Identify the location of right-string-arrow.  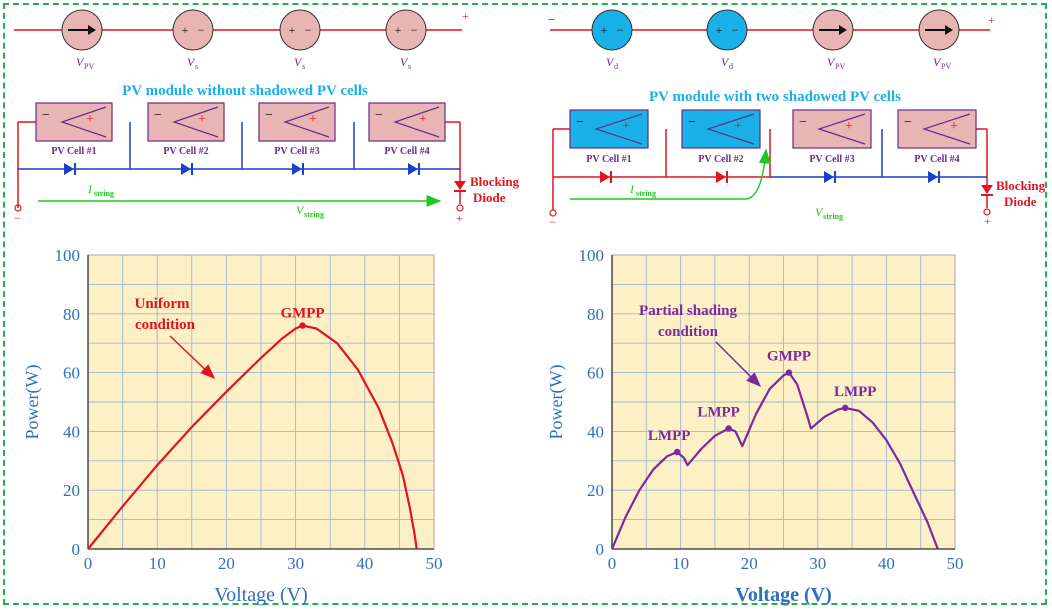
(670, 174).